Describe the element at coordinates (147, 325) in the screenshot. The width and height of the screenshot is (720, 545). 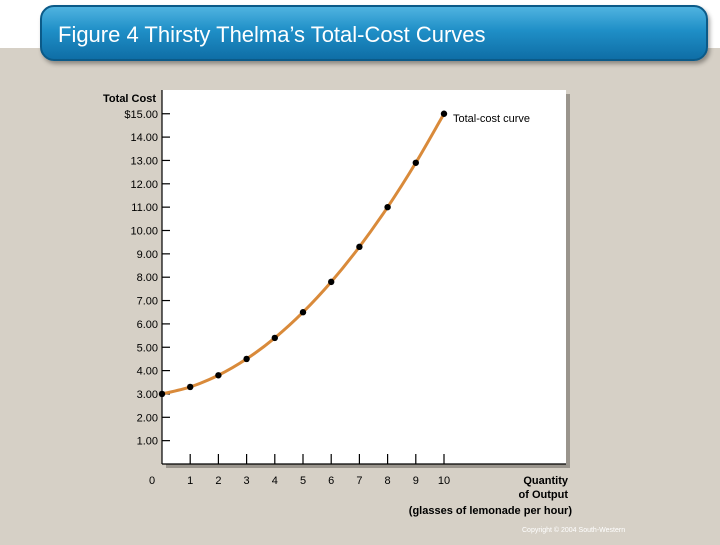
I see `y-tick-label-5: 6.00` at that location.